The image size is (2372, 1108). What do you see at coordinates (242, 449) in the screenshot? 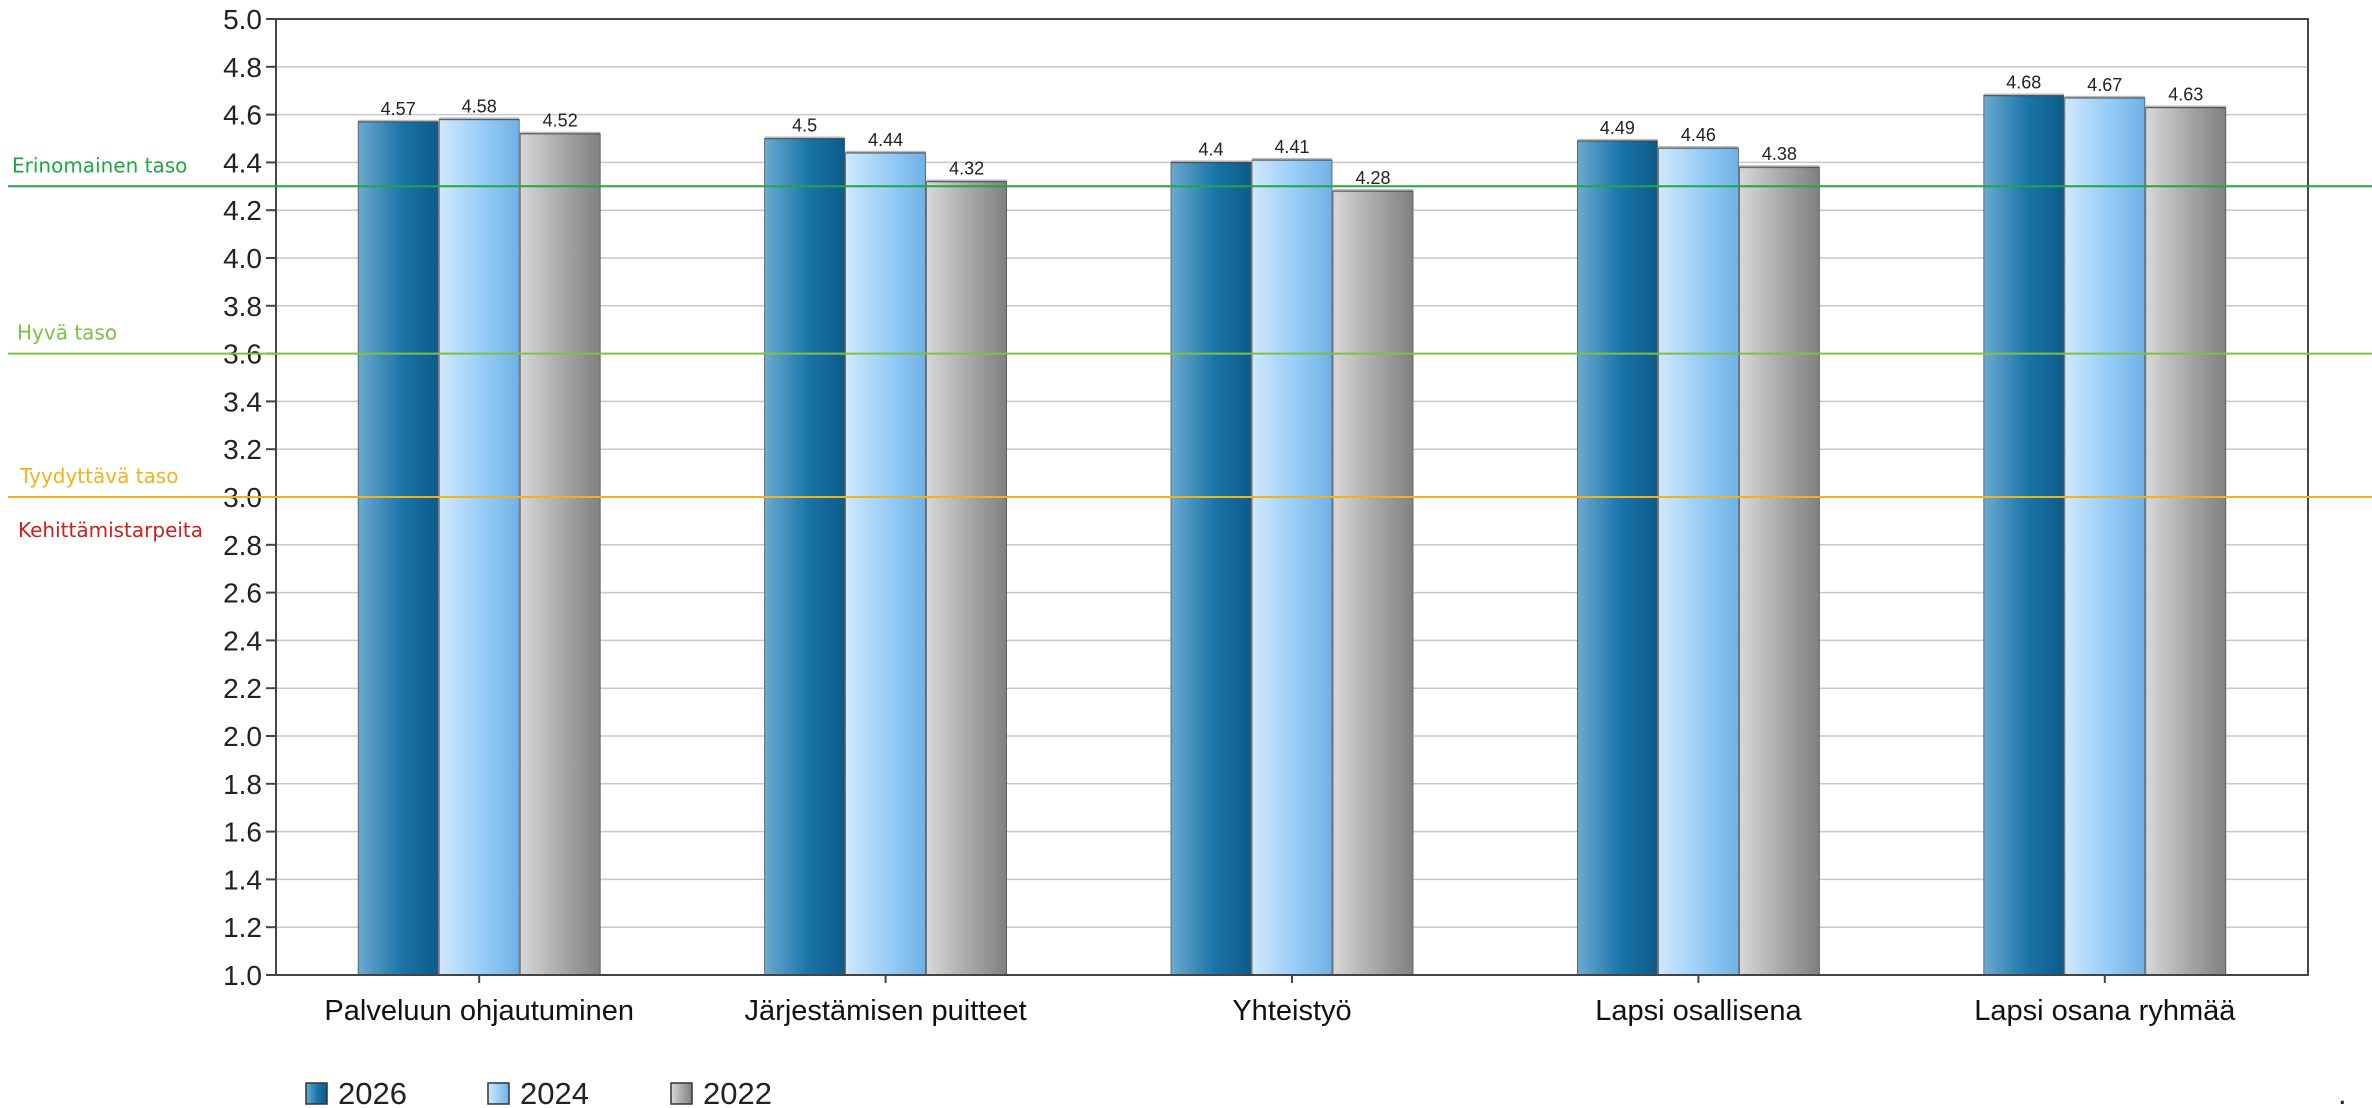
I see `y-tick-label: 3.2` at bounding box center [242, 449].